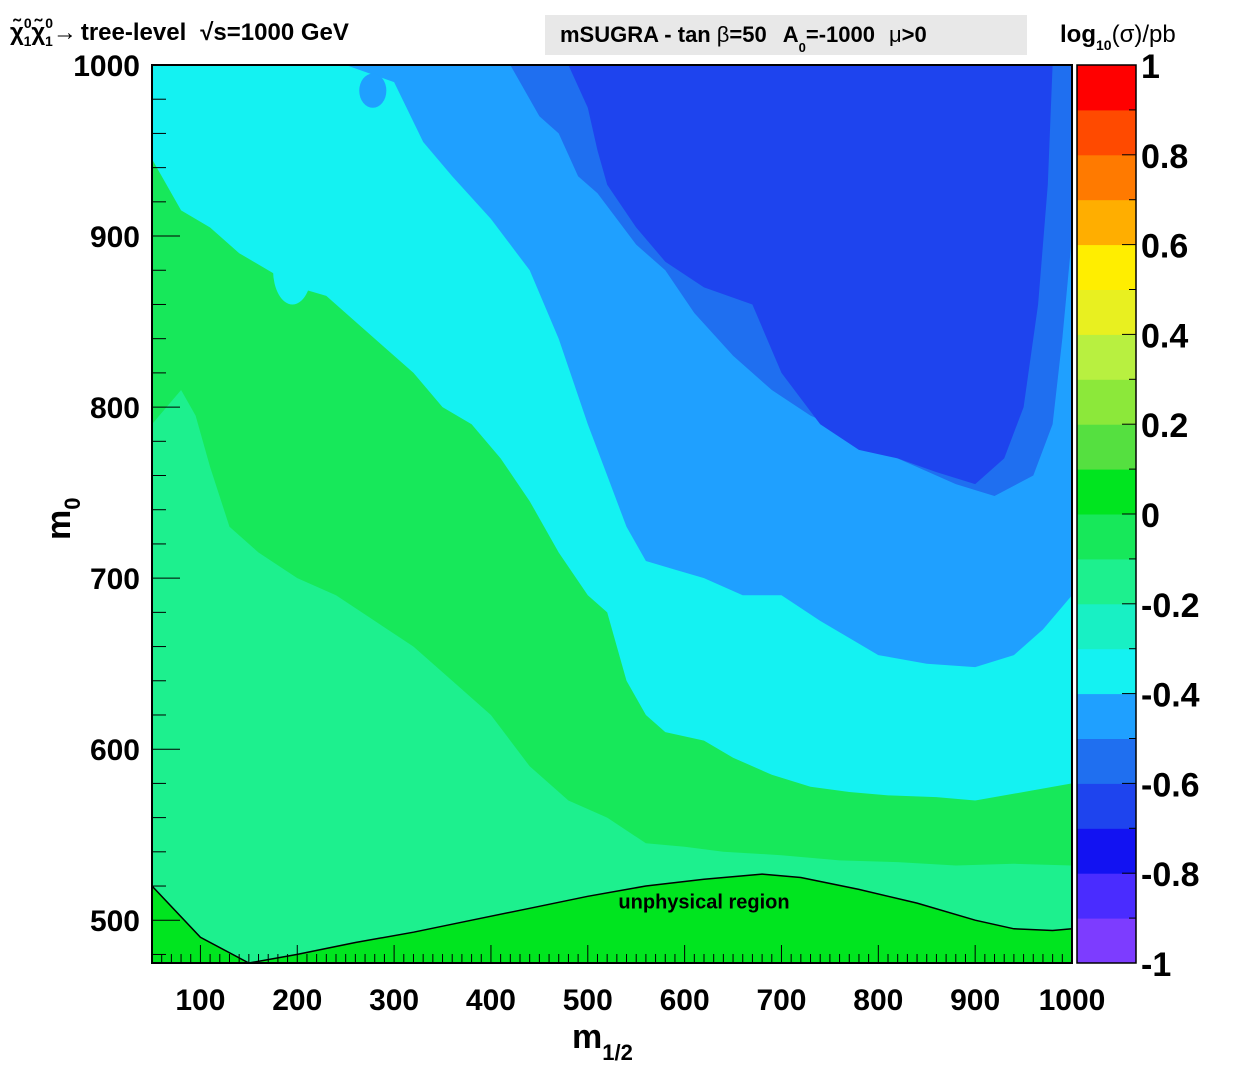 This screenshot has height=1072, width=1245. Describe the element at coordinates (975, 1000) in the screenshot. I see `x-tick-label: 900` at that location.